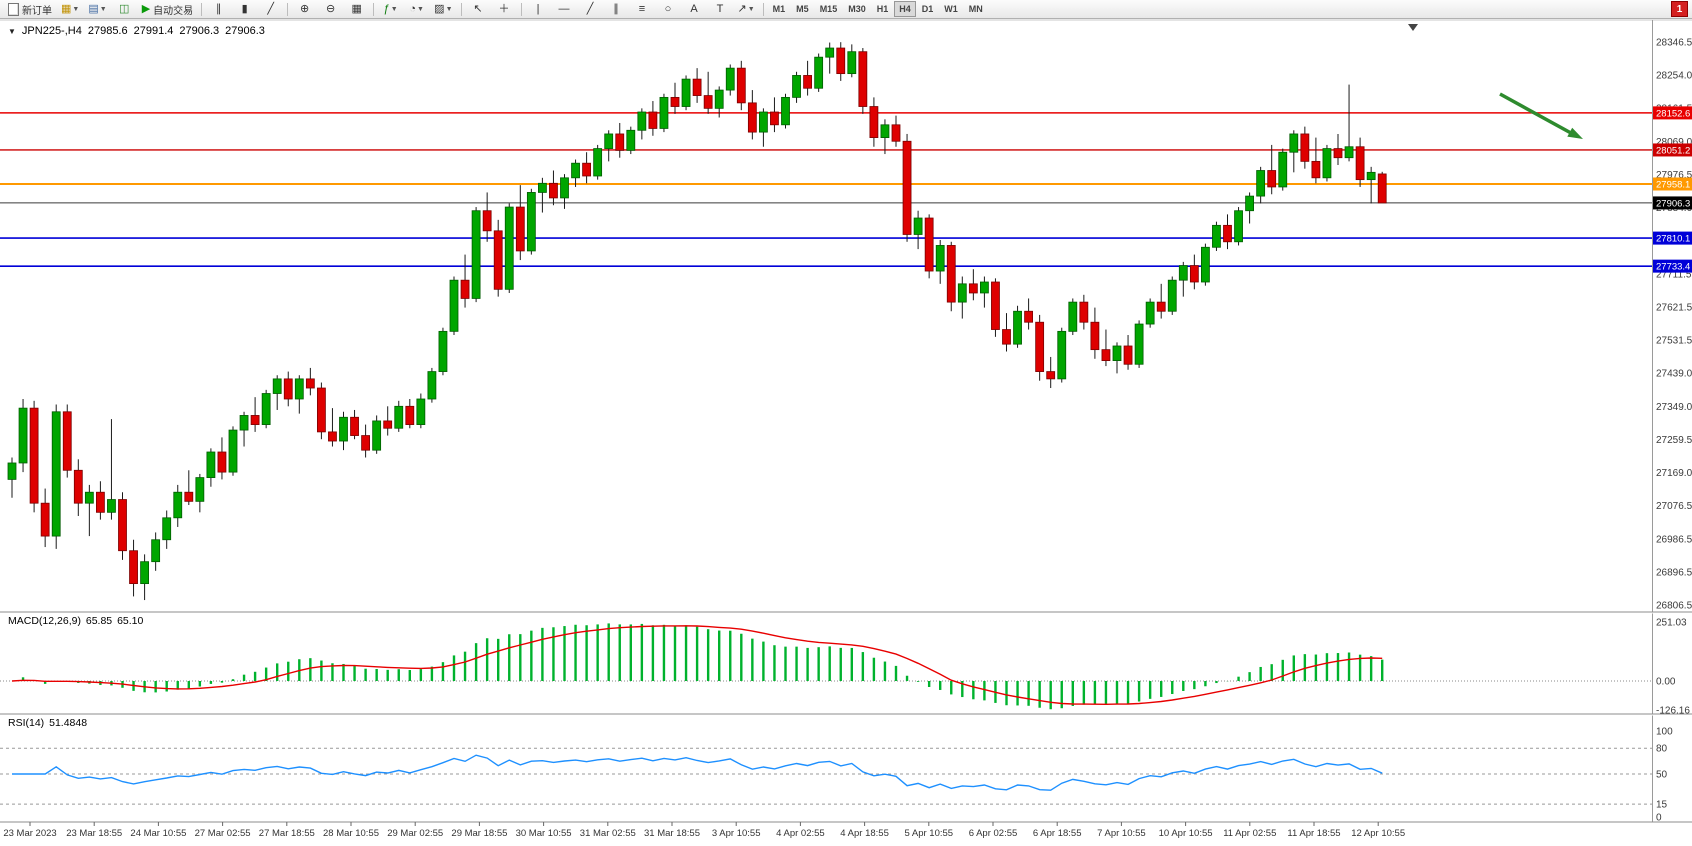 The height and width of the screenshot is (846, 1692). I want to click on svg-text: 29 Mar 18:55, so click(479, 833).